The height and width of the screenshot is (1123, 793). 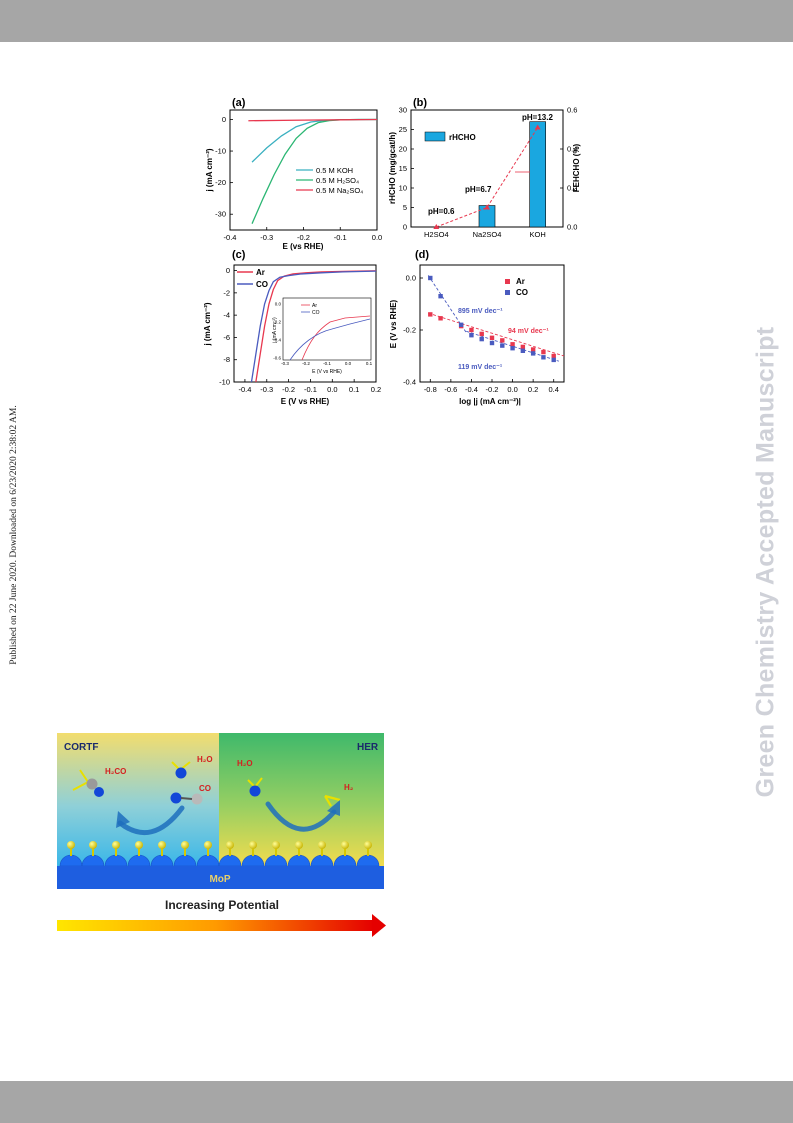 I want to click on panel-c-frame, so click(x=305, y=323).